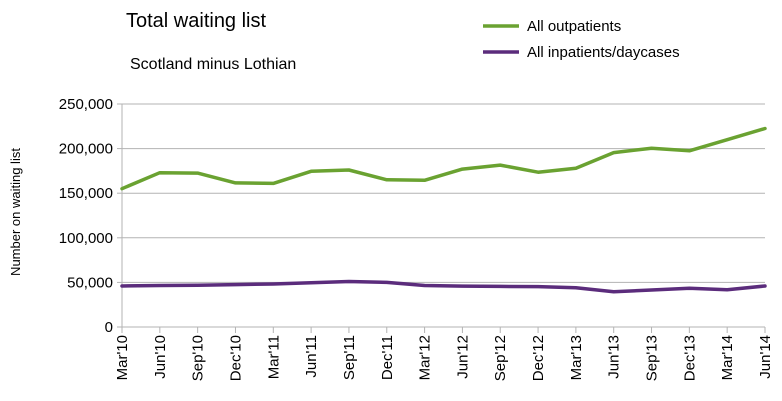  What do you see at coordinates (86, 216) in the screenshot?
I see `y-tick-labels: 0 50,000 100,000 150,000 200,000 250,000` at bounding box center [86, 216].